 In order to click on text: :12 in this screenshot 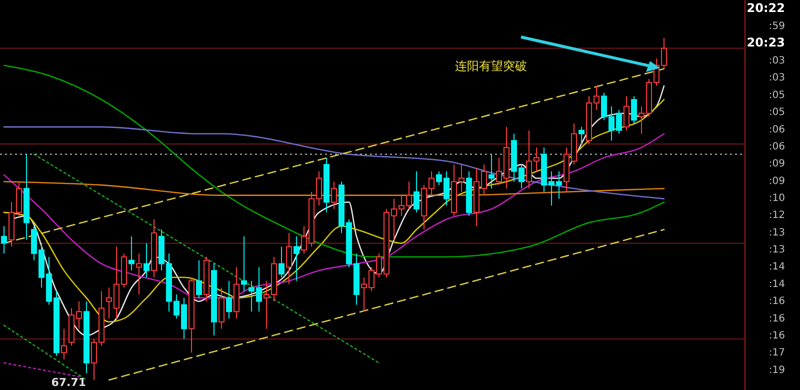, I will do `click(776, 216)`.